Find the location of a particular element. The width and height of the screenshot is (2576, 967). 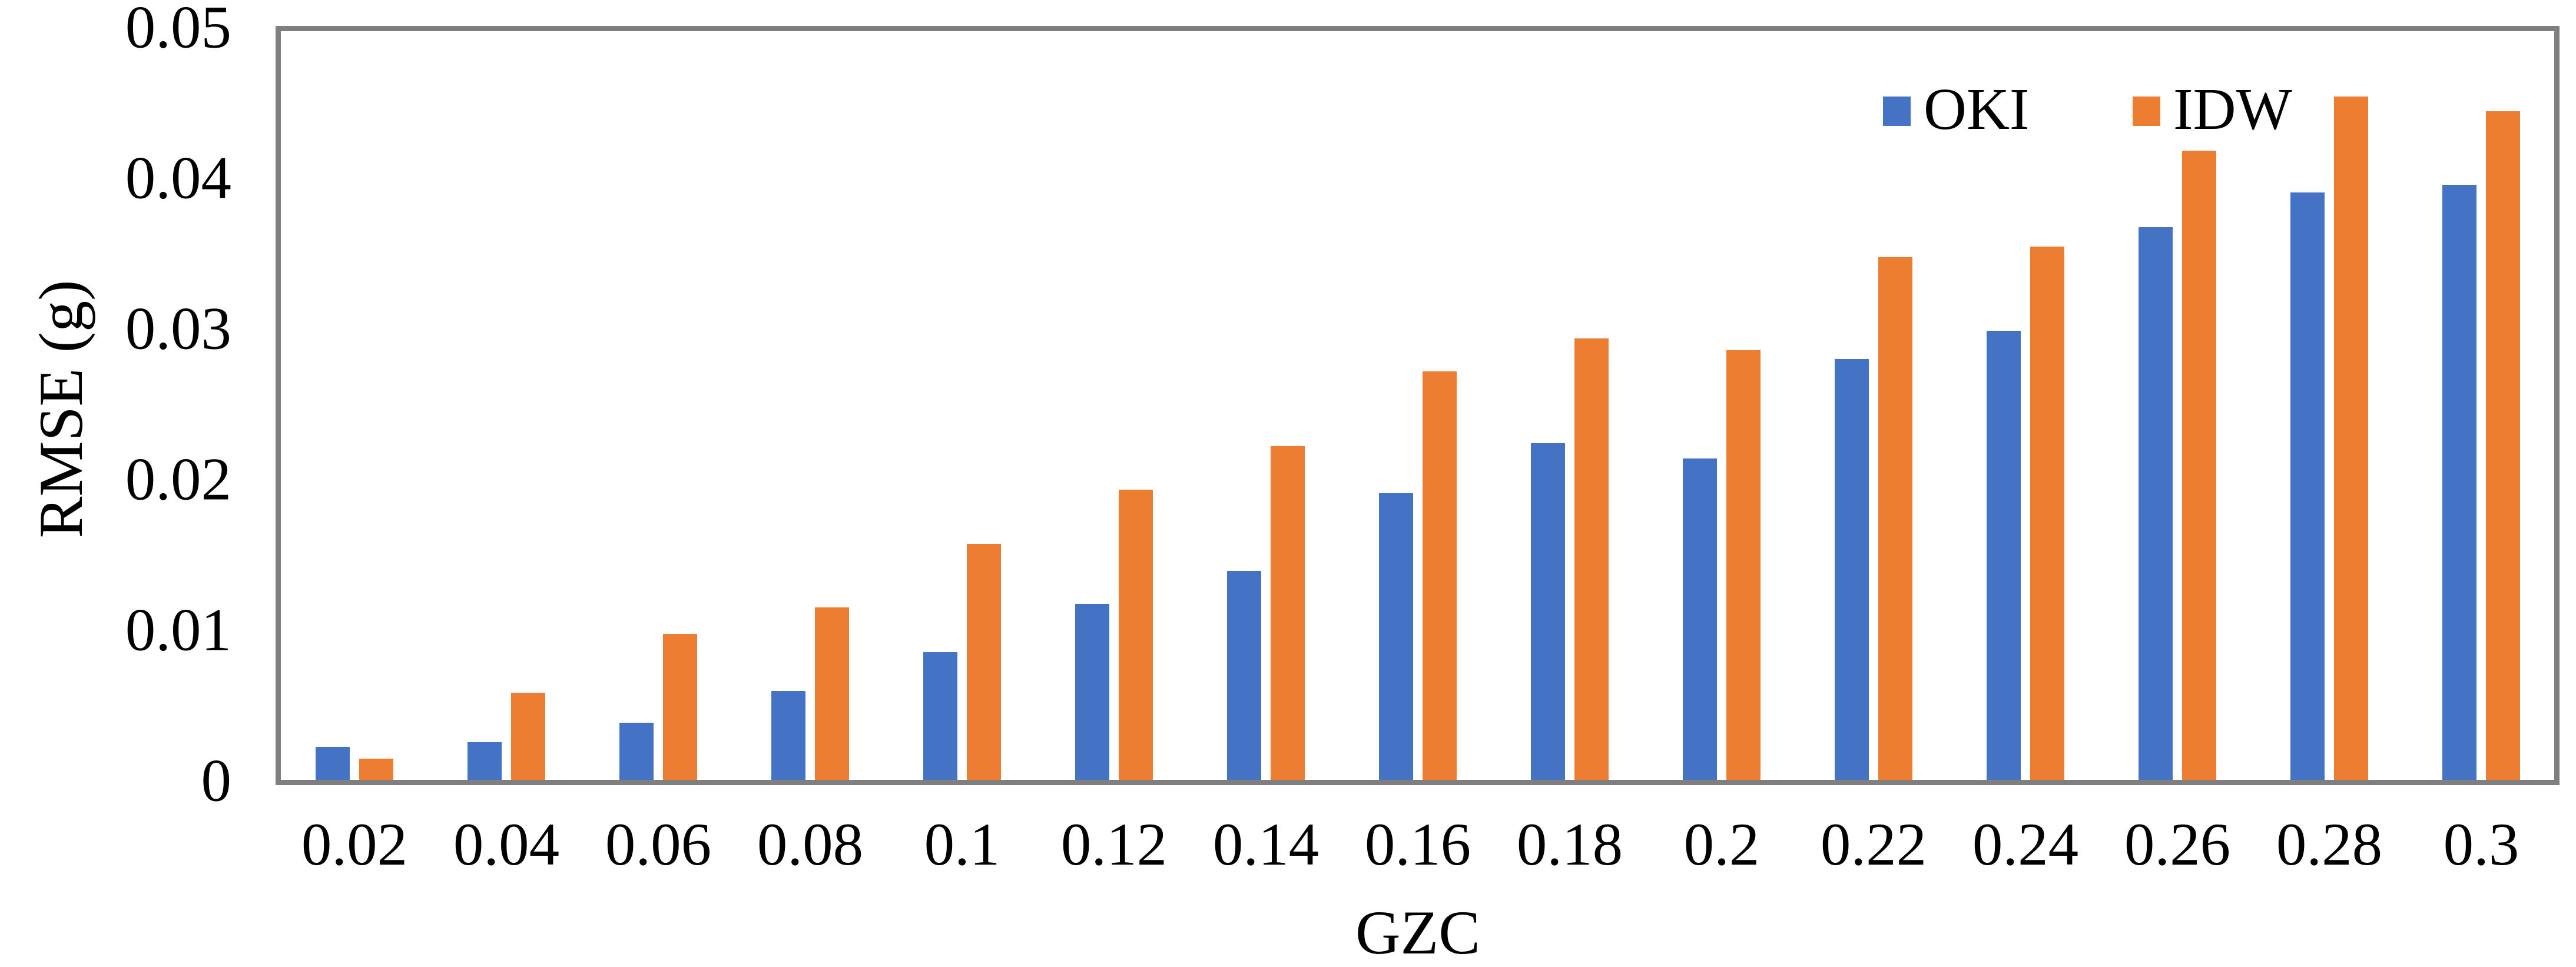

x-tick-label: 0.24 is located at coordinates (2025, 845).